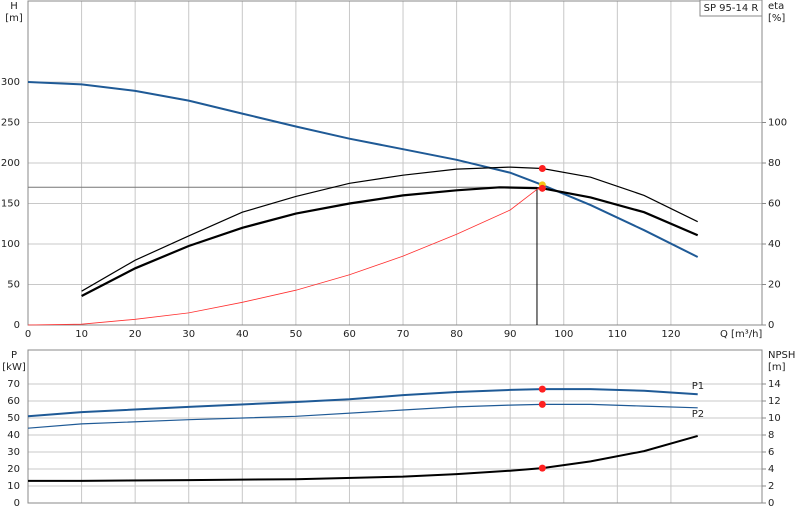 This screenshot has width=800, height=520. Describe the element at coordinates (774, 204) in the screenshot. I see `y2-tick-label: 60` at that location.